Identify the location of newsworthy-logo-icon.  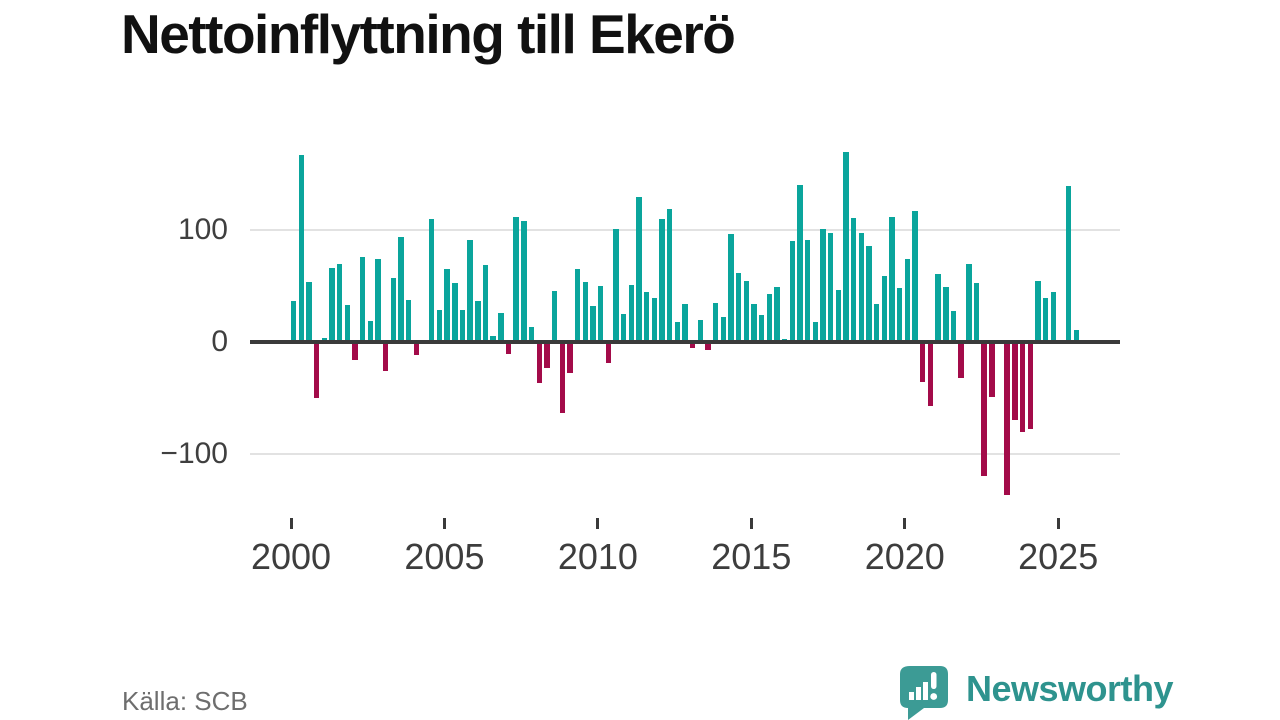
(925, 692).